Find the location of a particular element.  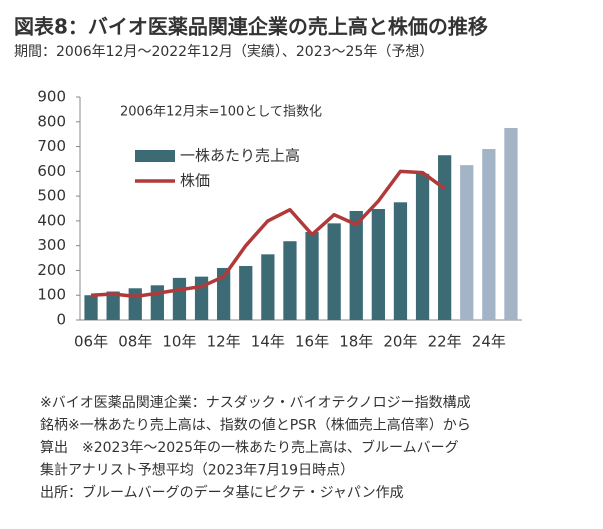

y-tick-label: 0 is located at coordinates (61, 320).